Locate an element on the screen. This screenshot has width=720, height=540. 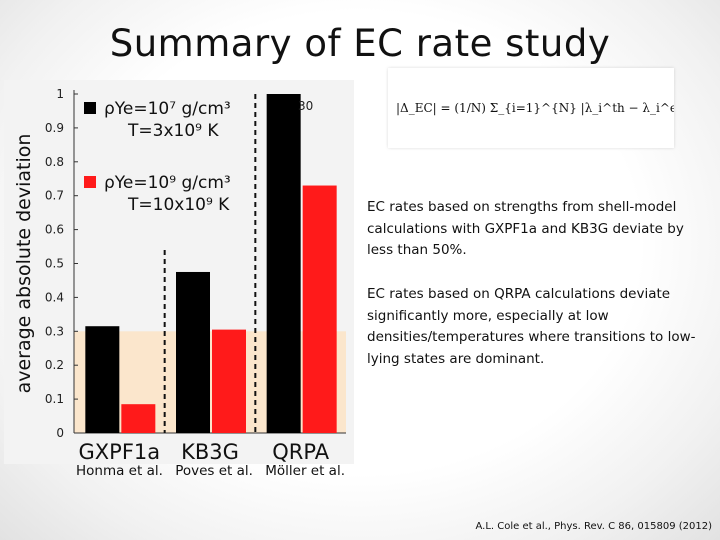
category-label: KB3G is located at coordinates (210, 452).